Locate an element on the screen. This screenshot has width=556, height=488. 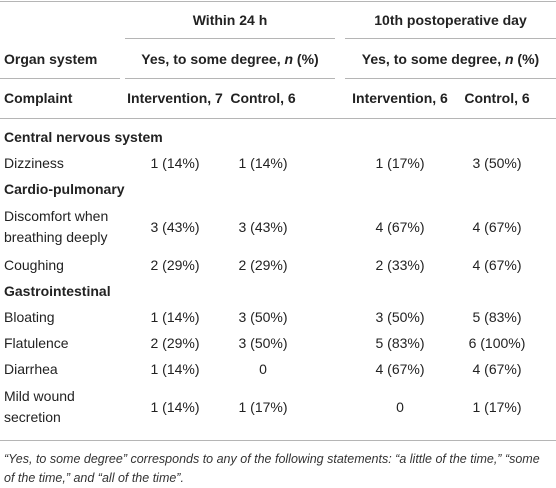
row-label: Diarrhea is located at coordinates (31, 368).